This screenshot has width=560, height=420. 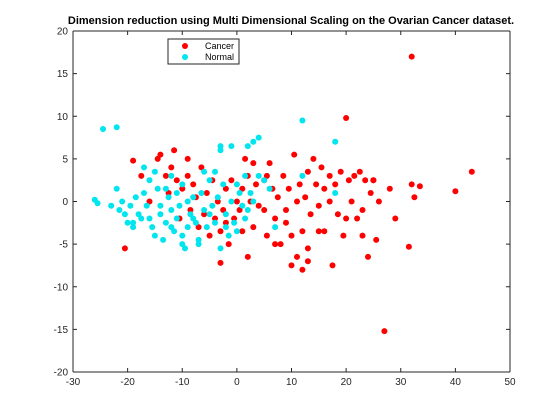 I want to click on x-tick-label: -20, so click(x=127, y=382).